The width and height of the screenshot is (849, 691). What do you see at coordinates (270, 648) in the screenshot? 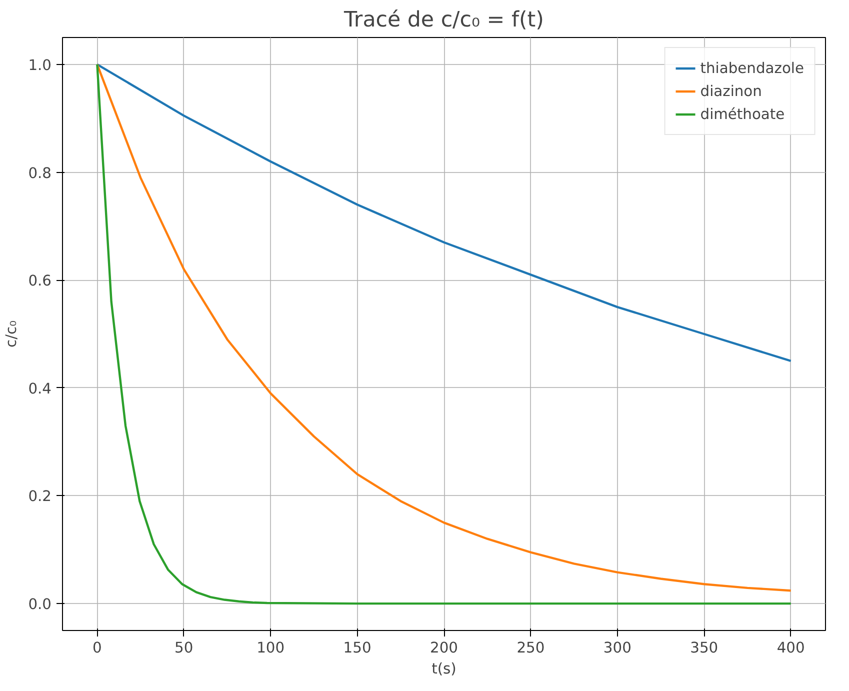
I see `x-tick-label: 100` at bounding box center [270, 648].